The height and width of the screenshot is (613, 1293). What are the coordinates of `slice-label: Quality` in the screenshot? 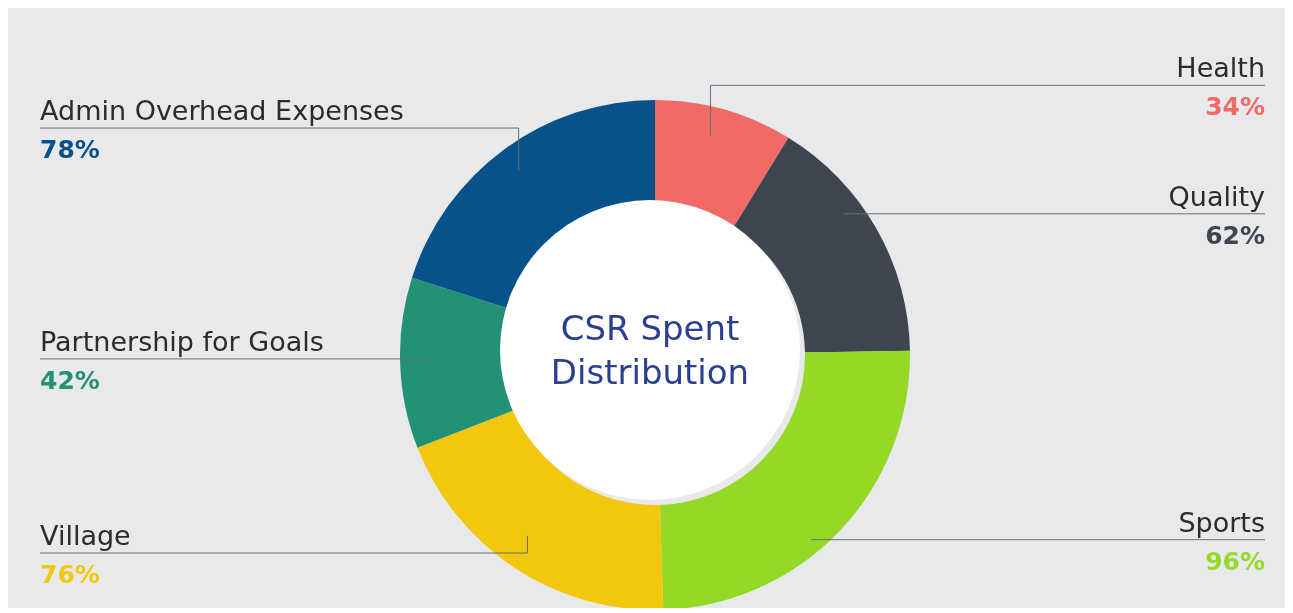 It's located at (1217, 196).